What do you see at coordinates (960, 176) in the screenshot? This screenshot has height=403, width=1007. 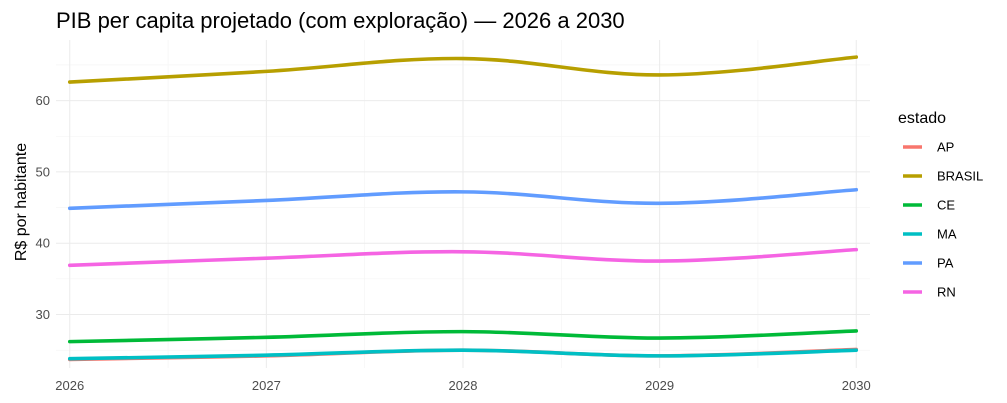 I see `legend-label-brasil: BRASIL` at bounding box center [960, 176].